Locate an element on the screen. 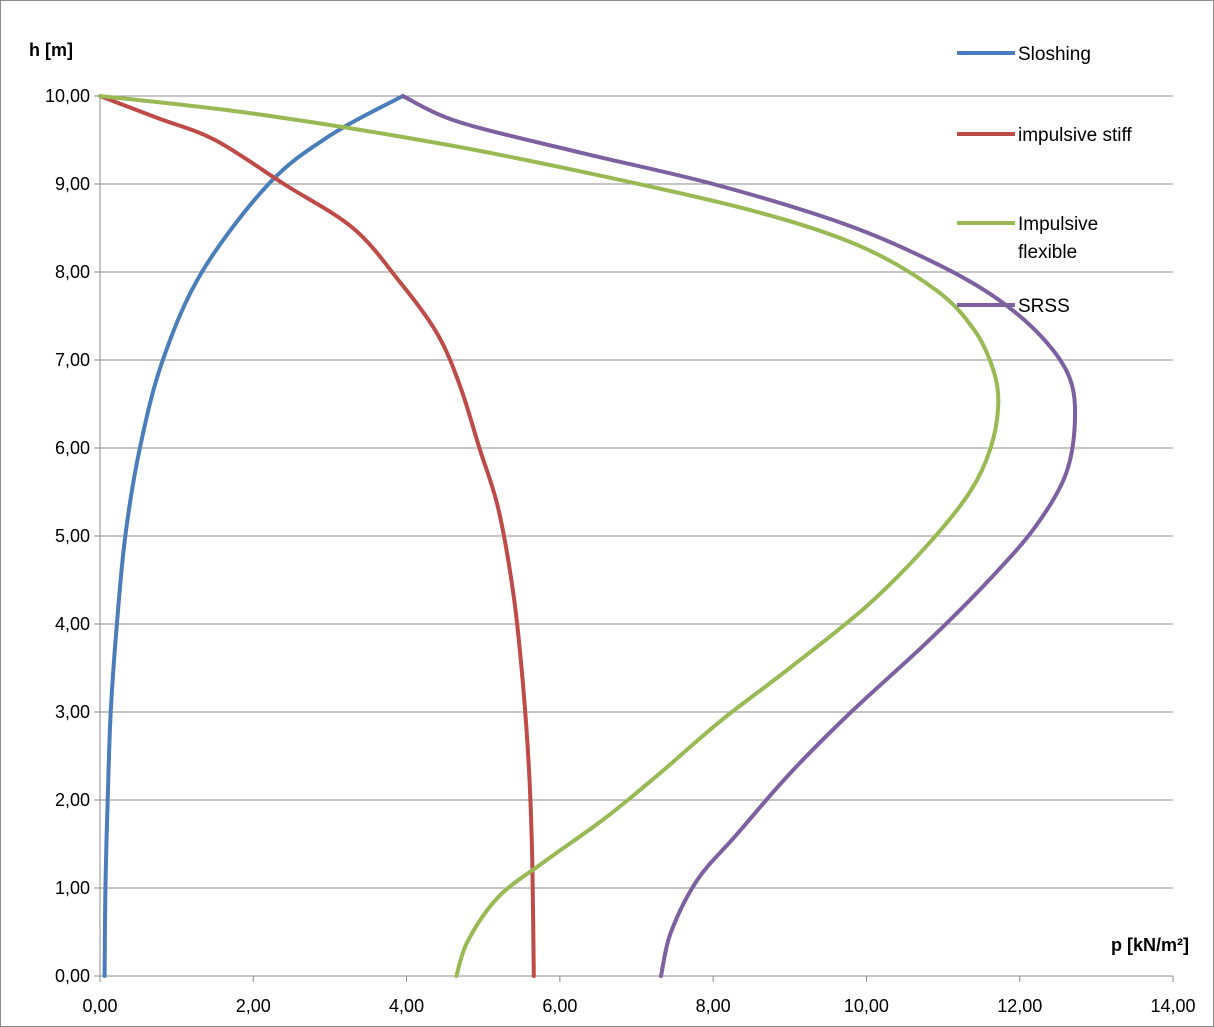  legend-label-srss: SRSS is located at coordinates (1044, 306).